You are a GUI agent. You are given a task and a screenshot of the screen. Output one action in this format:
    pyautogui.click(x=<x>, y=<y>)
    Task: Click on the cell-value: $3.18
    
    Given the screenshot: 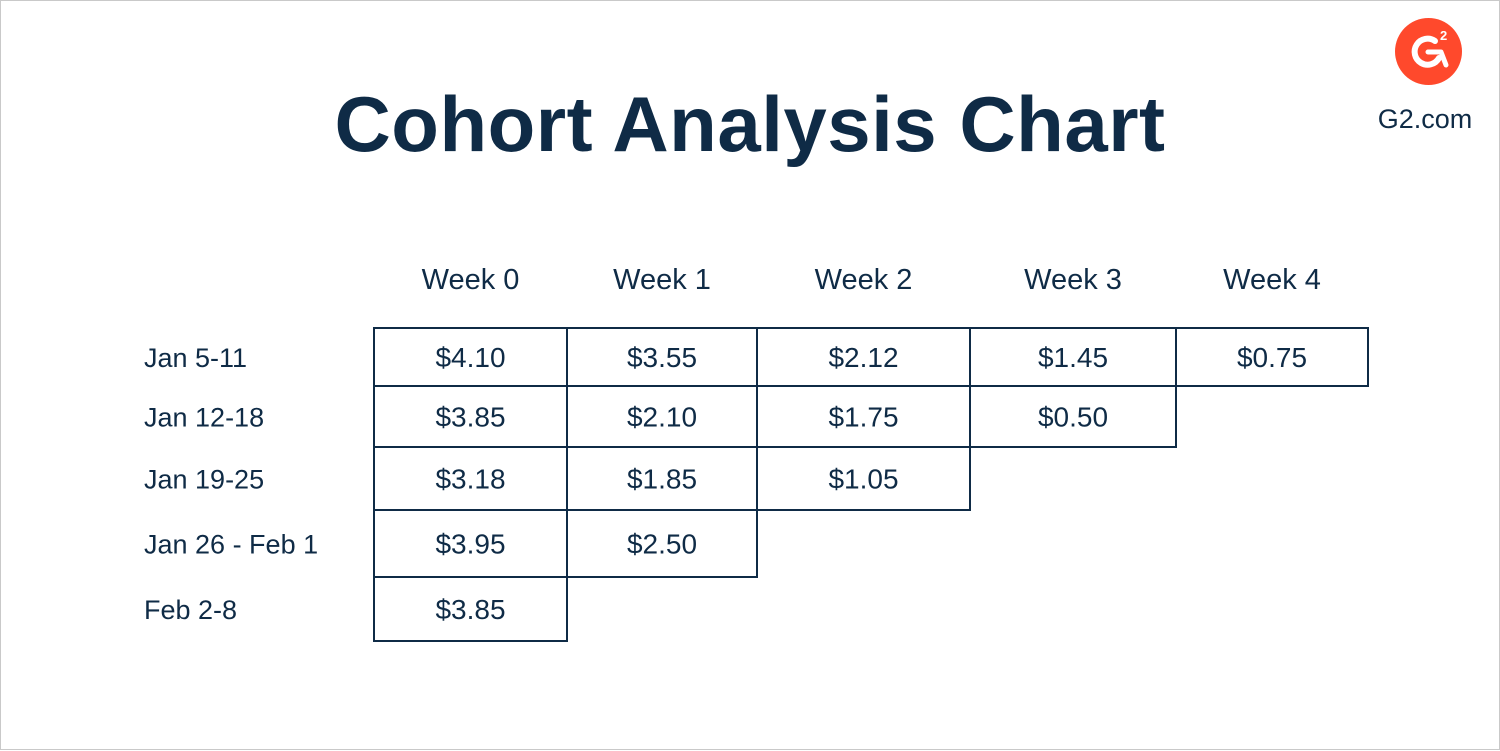 What is the action you would take?
    pyautogui.click(x=470, y=479)
    